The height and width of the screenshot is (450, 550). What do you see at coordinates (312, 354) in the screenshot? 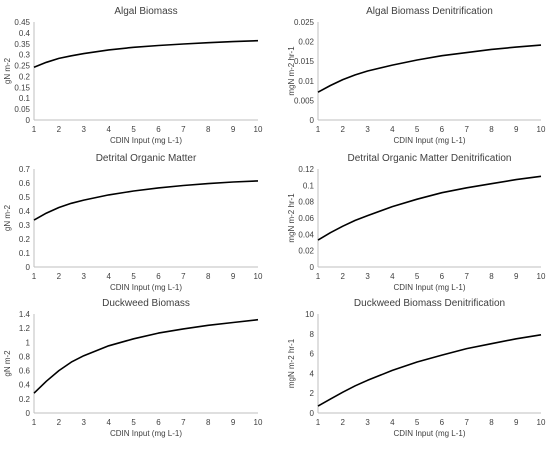
I see `y-tick-label: 6` at bounding box center [312, 354].